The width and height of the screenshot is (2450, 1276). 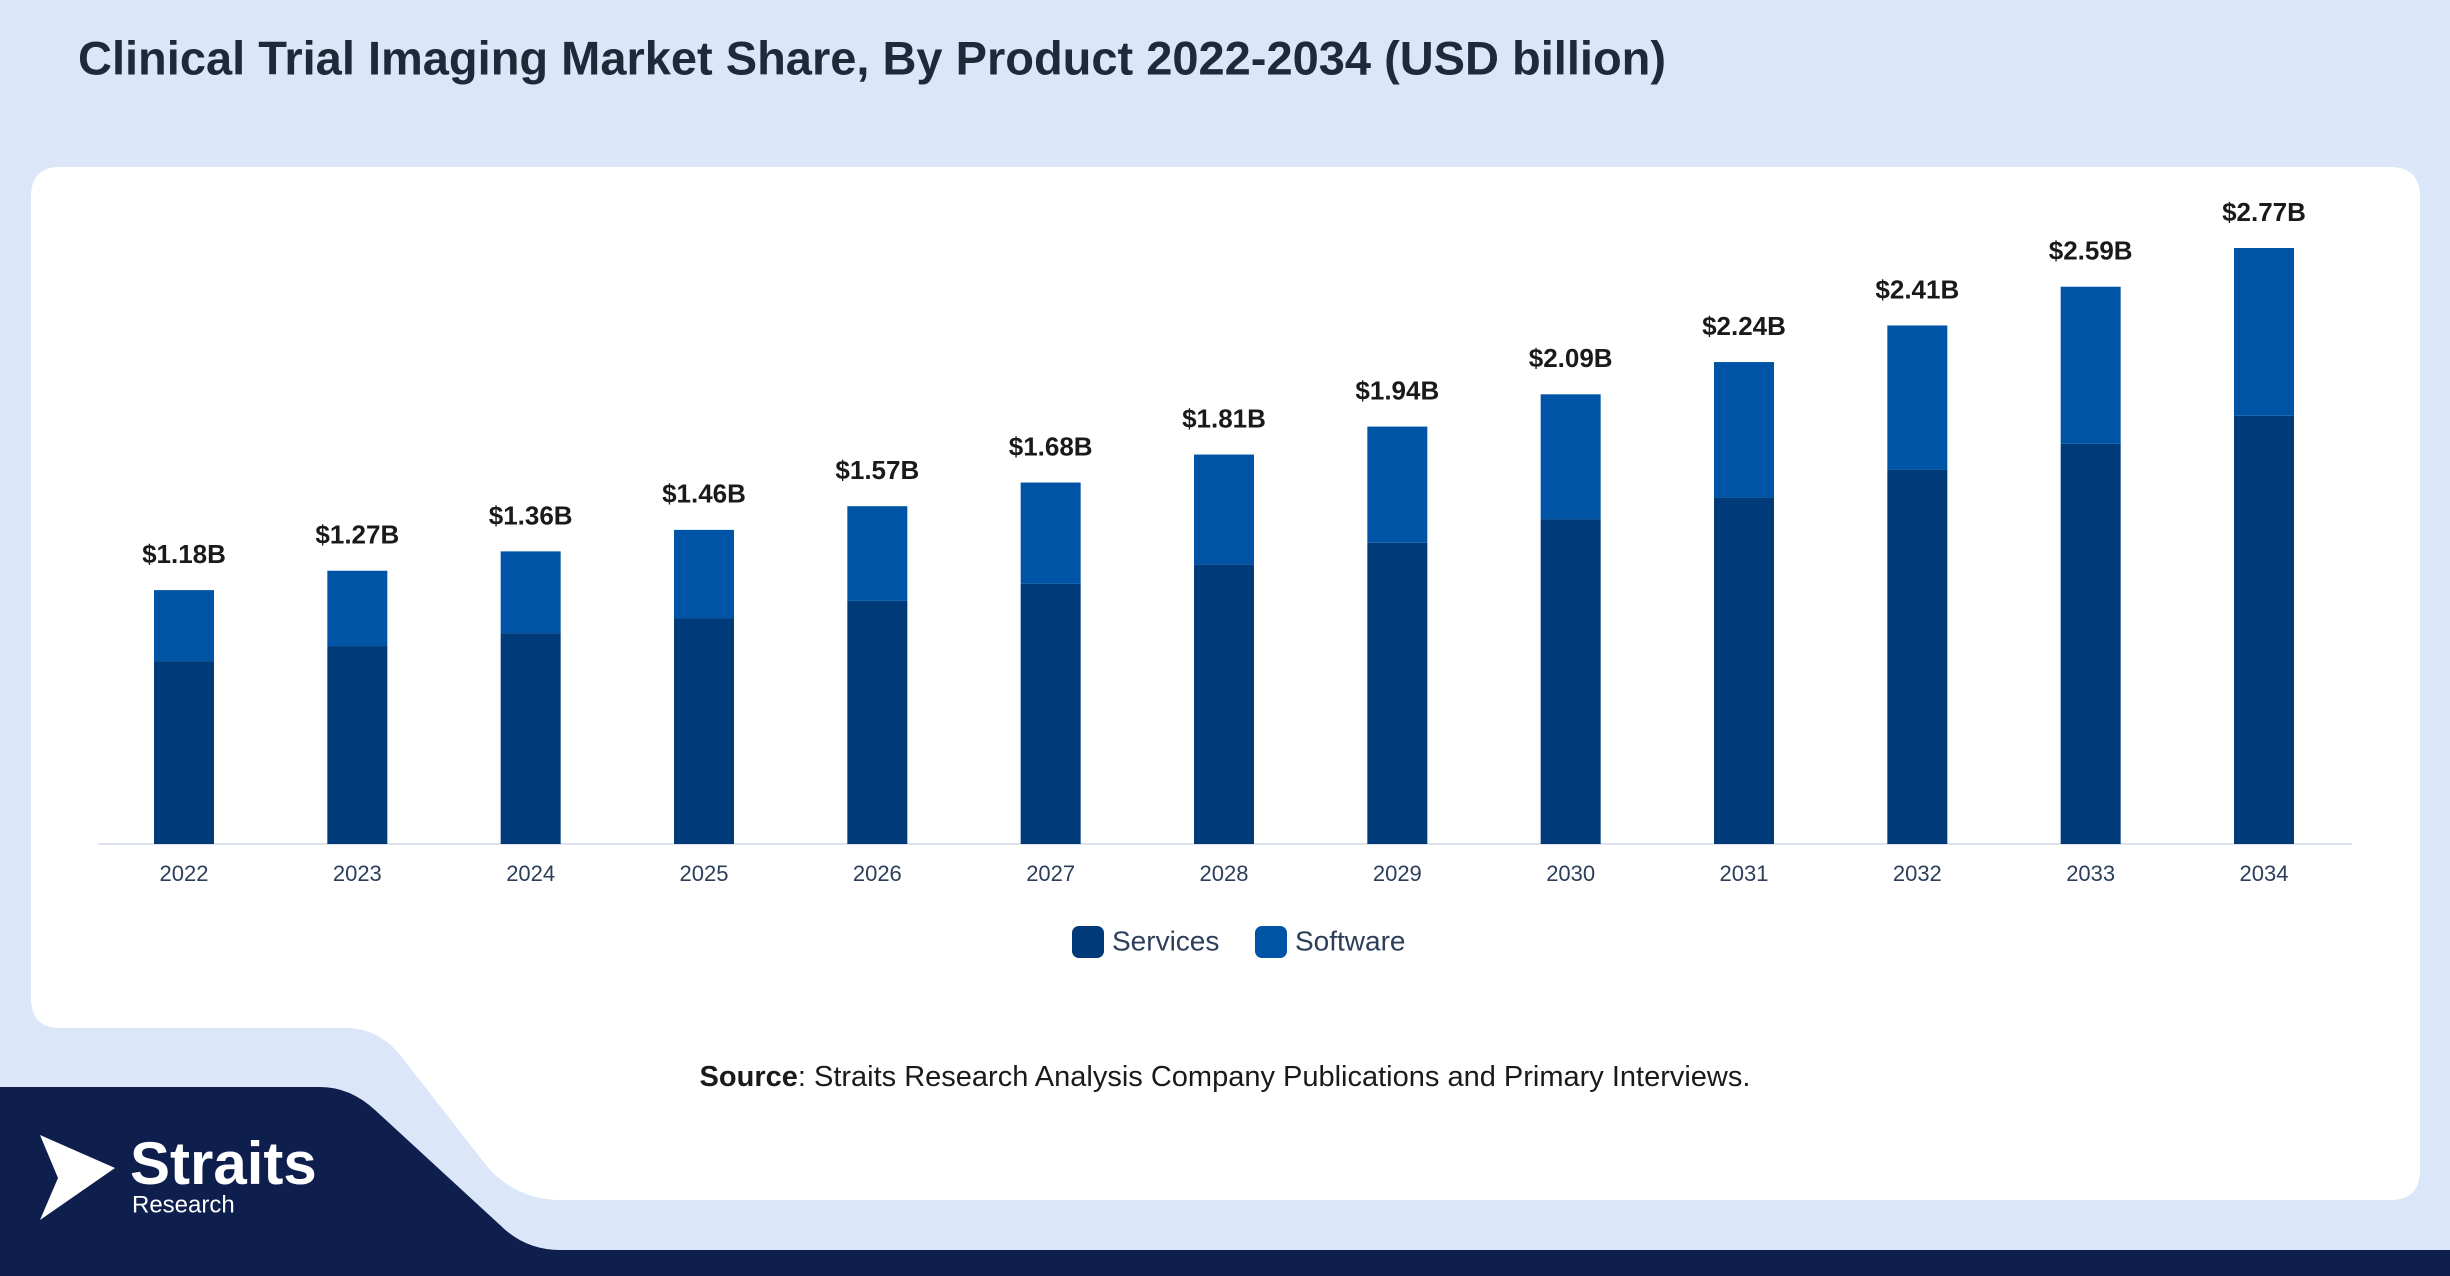 I want to click on footer-band, so click(x=1225, y=1181).